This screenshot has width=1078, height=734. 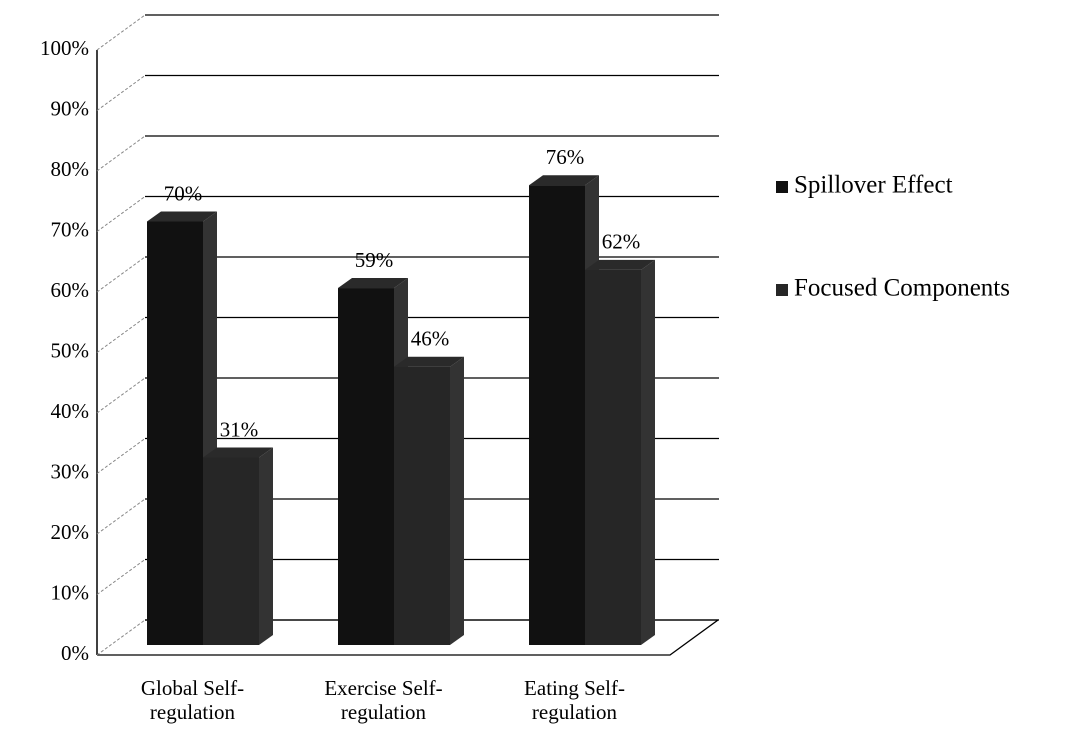 I want to click on x-tick-label: Global Self-regulation, so click(x=192, y=700).